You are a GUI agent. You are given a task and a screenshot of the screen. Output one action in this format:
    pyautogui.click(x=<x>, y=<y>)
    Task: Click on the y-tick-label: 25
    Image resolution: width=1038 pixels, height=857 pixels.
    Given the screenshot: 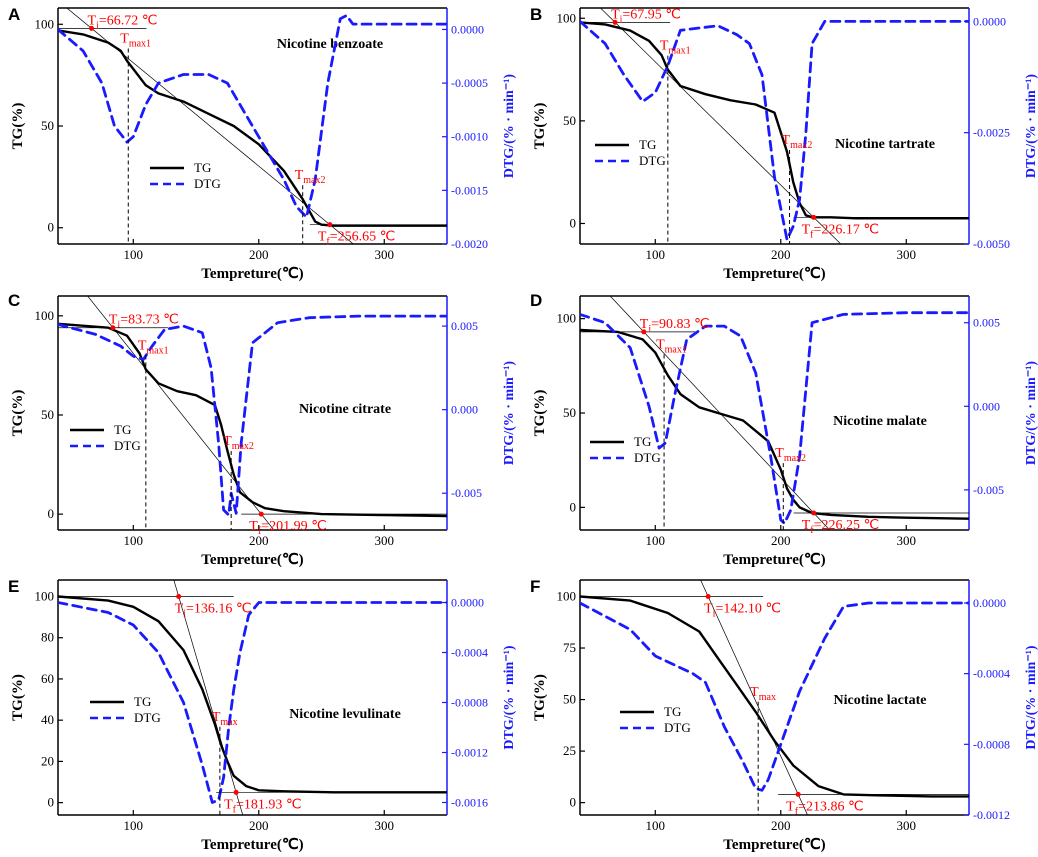 What is the action you would take?
    pyautogui.click(x=569, y=750)
    